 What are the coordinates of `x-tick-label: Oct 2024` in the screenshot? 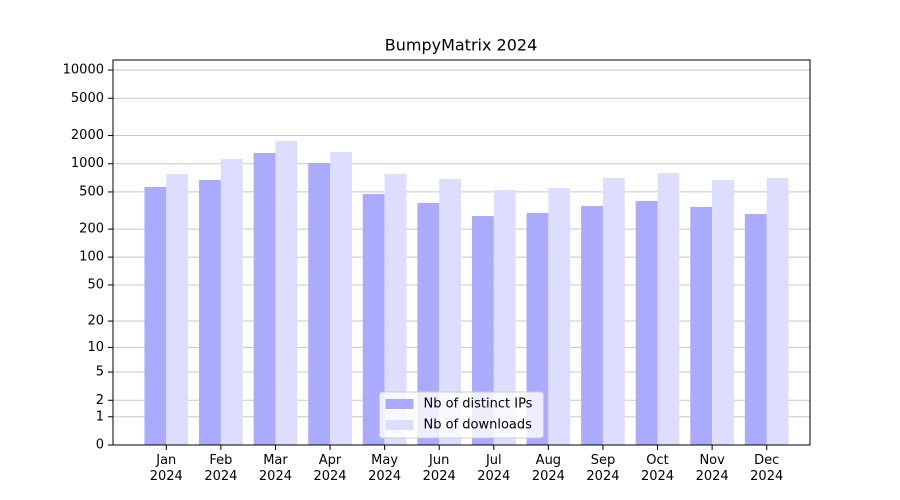 It's located at (657, 468).